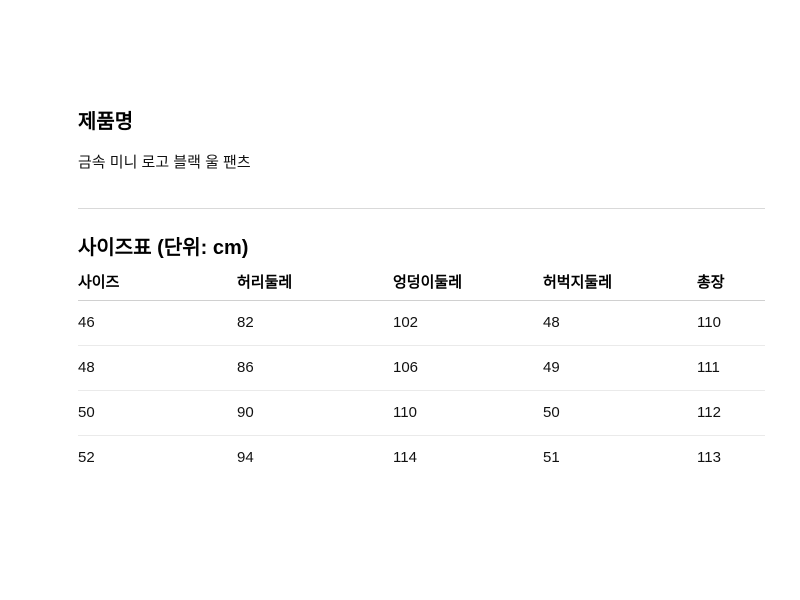  Describe the element at coordinates (468, 283) in the screenshot. I see `size-table-header-cell: 엉덩이둘레` at that location.